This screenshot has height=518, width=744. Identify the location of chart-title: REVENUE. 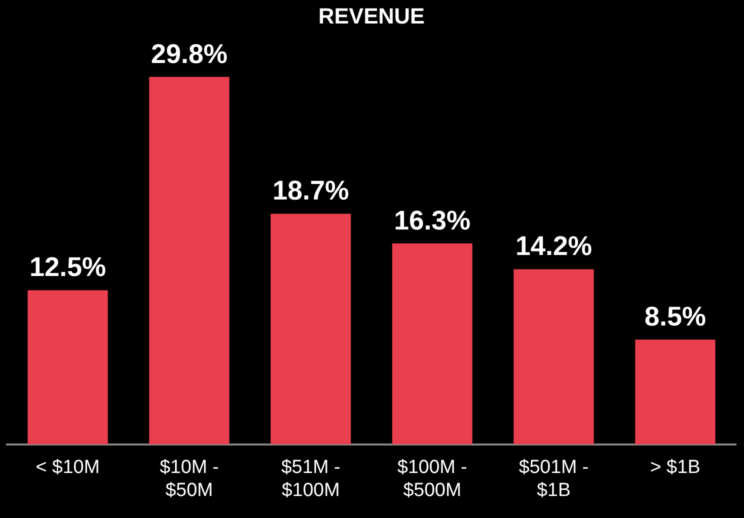
(371, 15).